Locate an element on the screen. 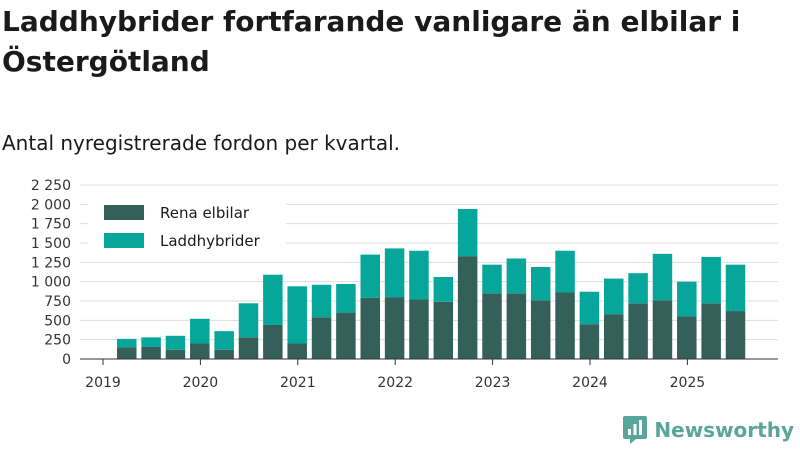 The width and height of the screenshot is (800, 450). y-tick-label: 2 250 is located at coordinates (51, 186).